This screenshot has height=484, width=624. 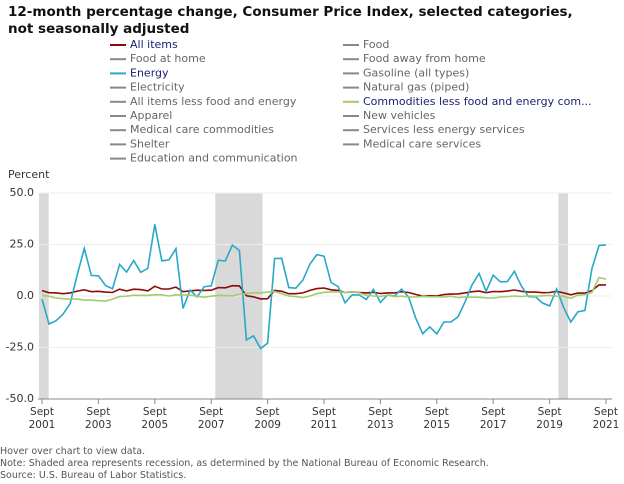 What do you see at coordinates (157, 87) in the screenshot?
I see `legend-label: Electricity` at bounding box center [157, 87].